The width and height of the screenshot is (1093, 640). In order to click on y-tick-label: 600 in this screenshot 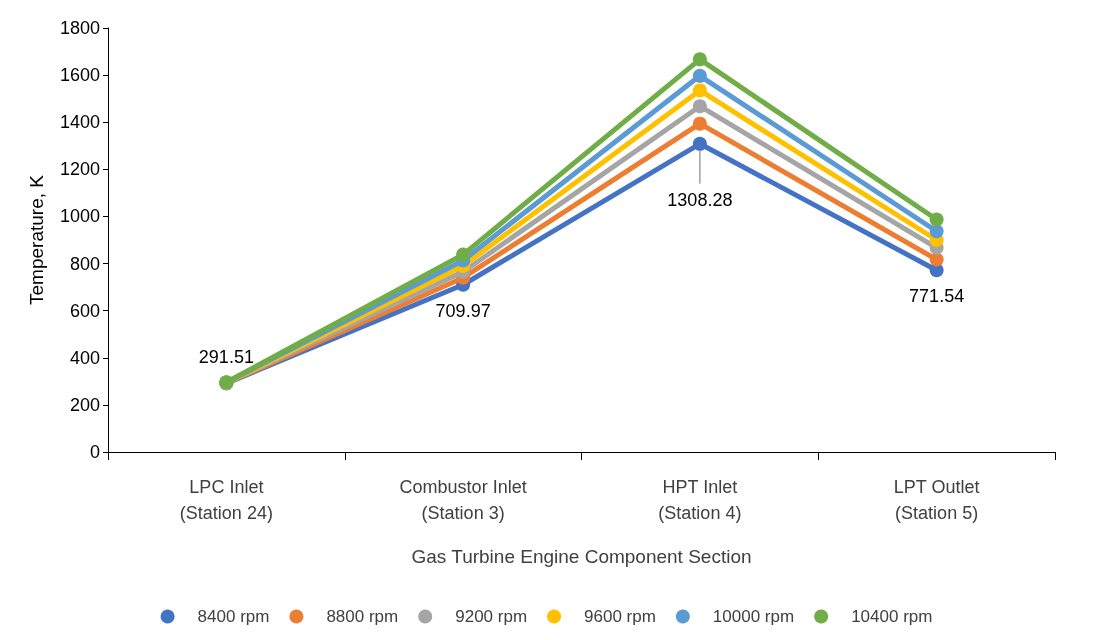, I will do `click(84, 310)`.